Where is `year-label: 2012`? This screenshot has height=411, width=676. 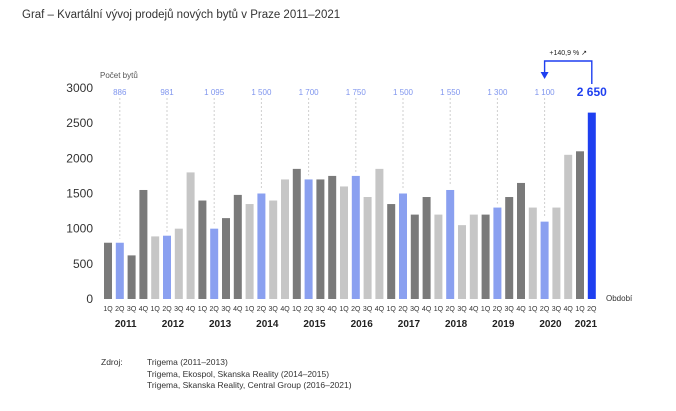 year-label: 2012 is located at coordinates (173, 324).